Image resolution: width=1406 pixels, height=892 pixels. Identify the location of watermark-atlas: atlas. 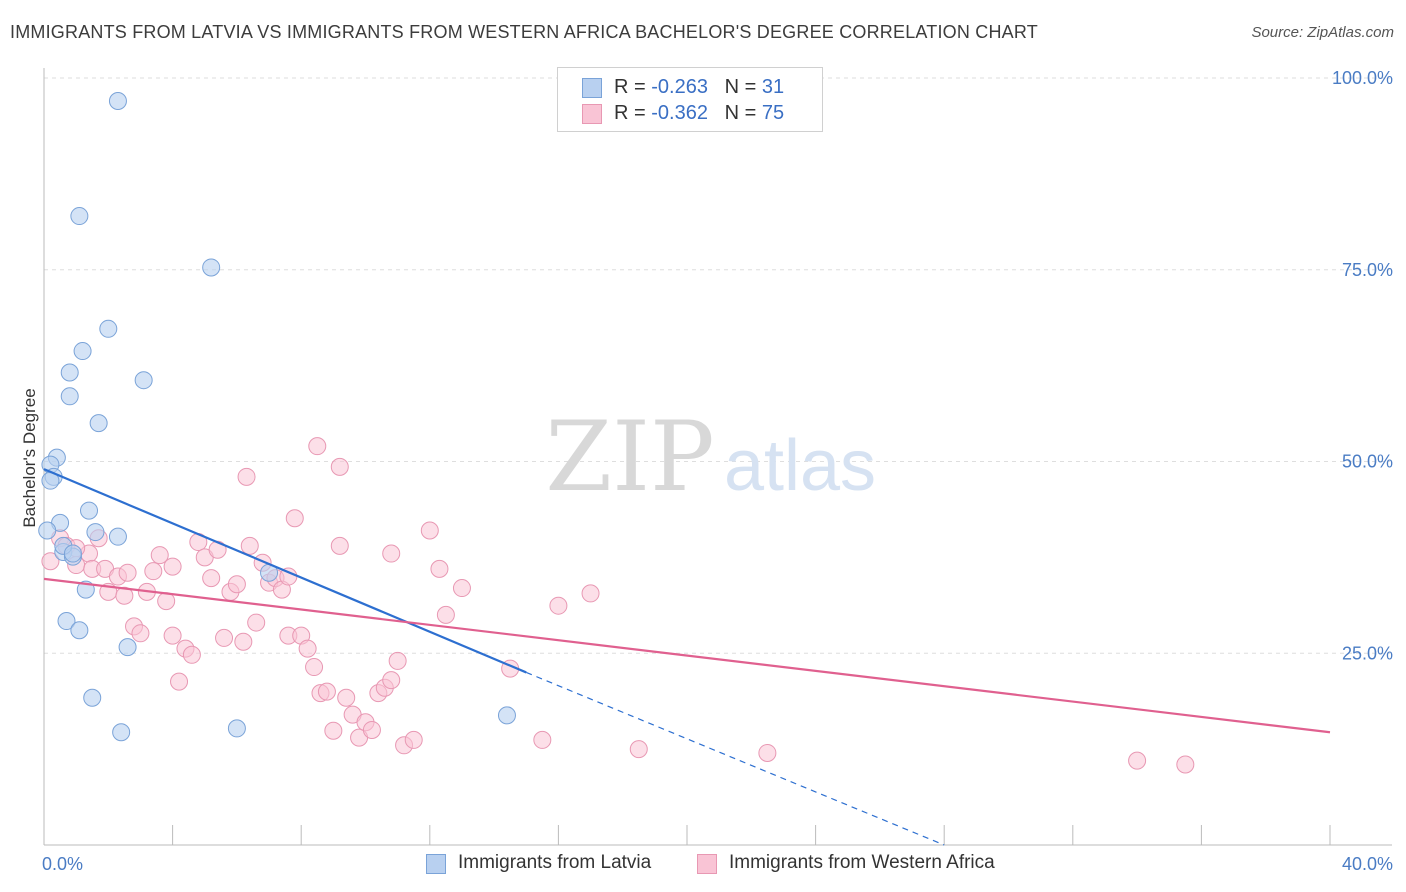
(800, 466).